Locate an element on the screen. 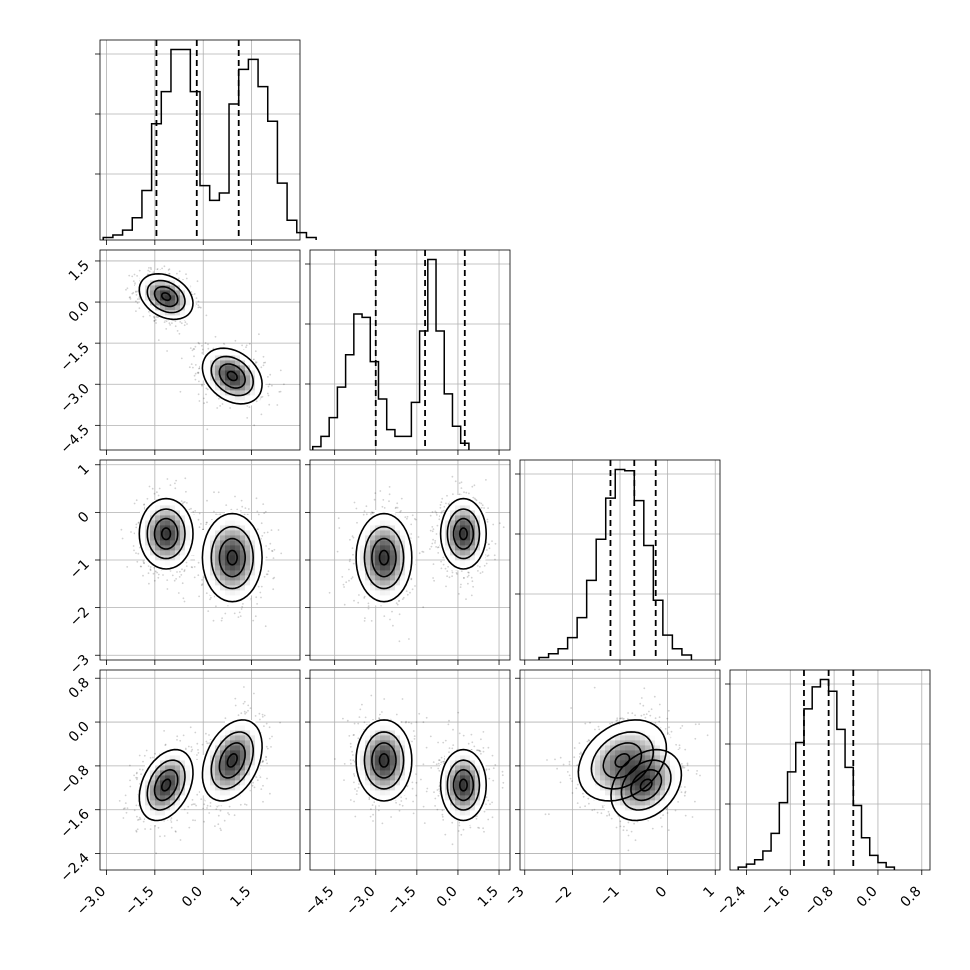  scatter-layer is located at coordinates (416, 559).